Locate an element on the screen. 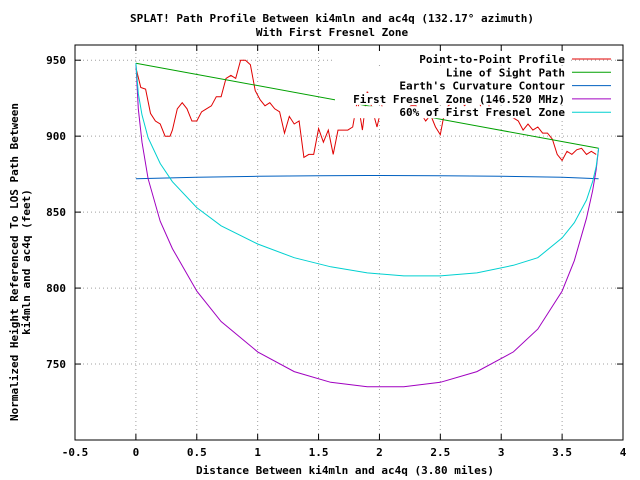 The width and height of the screenshot is (640, 480). legend-label: Point-to-Point Profile is located at coordinates (492, 59).